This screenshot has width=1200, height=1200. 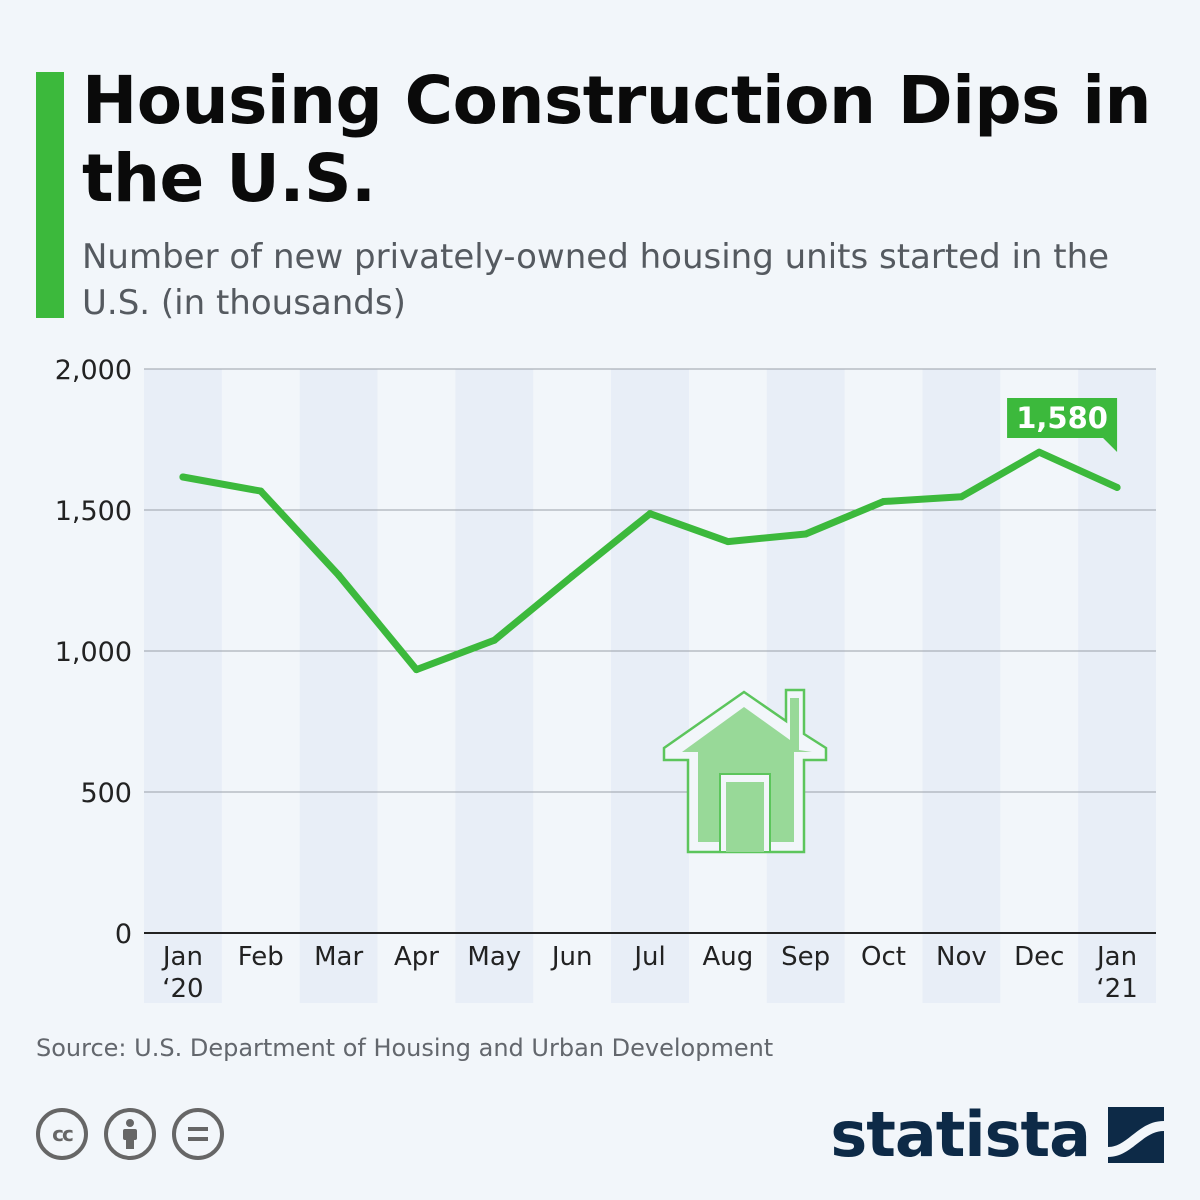 I want to click on brand: statista, so click(x=997, y=1135).